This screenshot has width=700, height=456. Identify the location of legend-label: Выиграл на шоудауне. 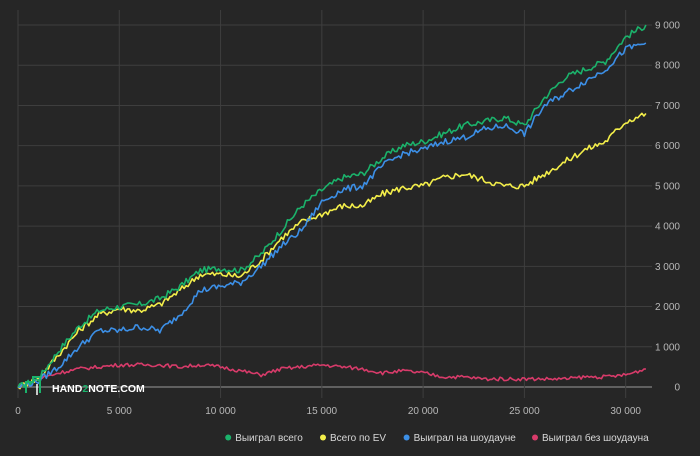
(465, 438).